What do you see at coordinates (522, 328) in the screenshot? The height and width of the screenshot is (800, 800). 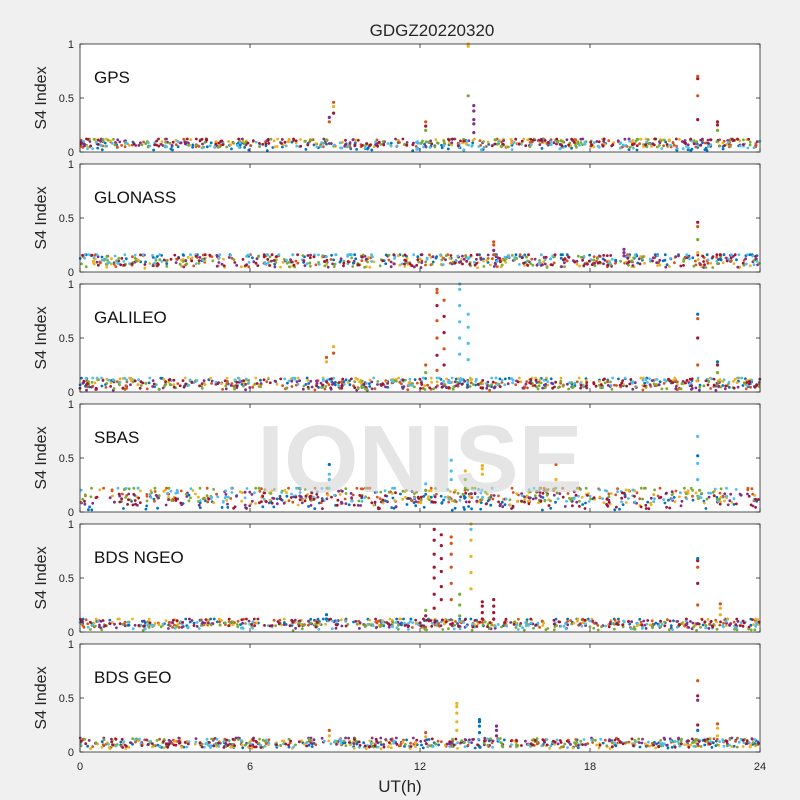 I see `spike-points` at bounding box center [522, 328].